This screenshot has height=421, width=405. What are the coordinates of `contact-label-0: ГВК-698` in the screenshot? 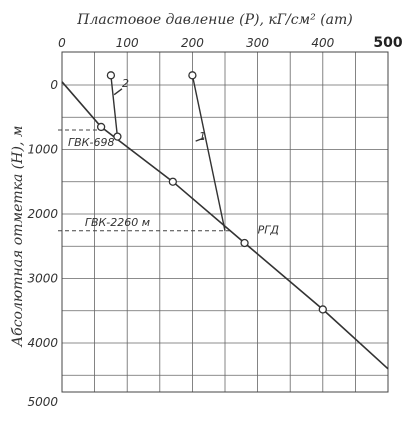 It's located at (91, 142).